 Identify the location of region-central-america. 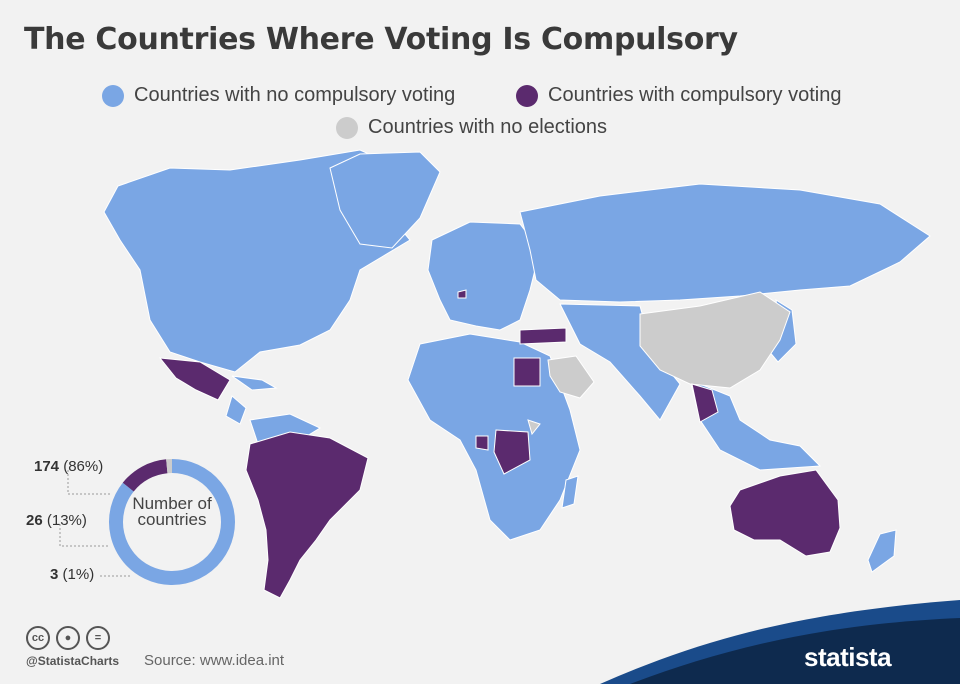
(236, 410).